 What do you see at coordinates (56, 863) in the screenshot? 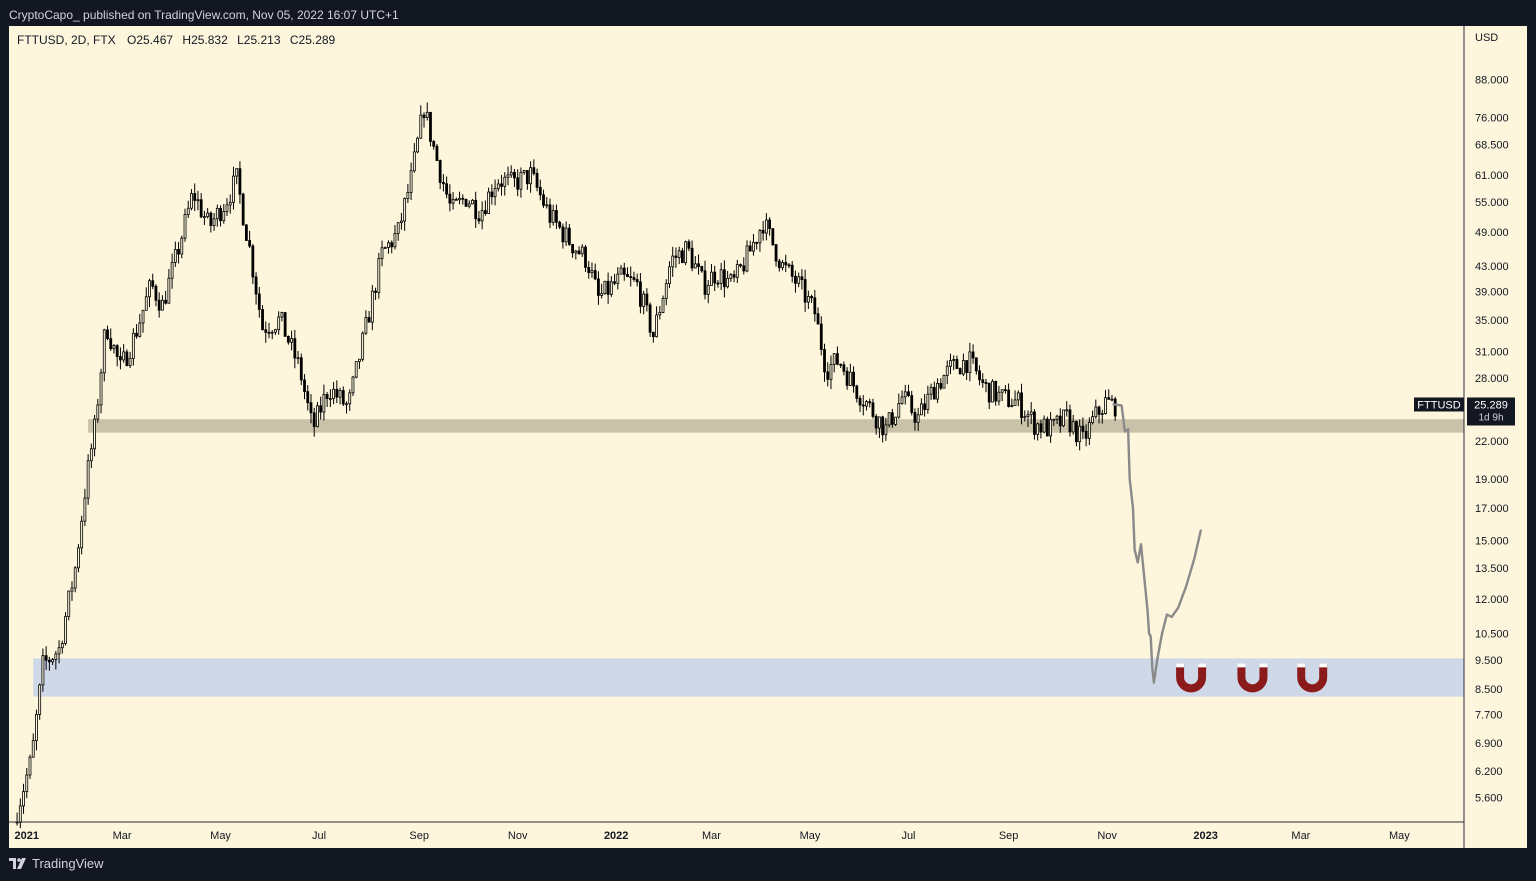
I see `tradingview-brand: TradingView` at bounding box center [56, 863].